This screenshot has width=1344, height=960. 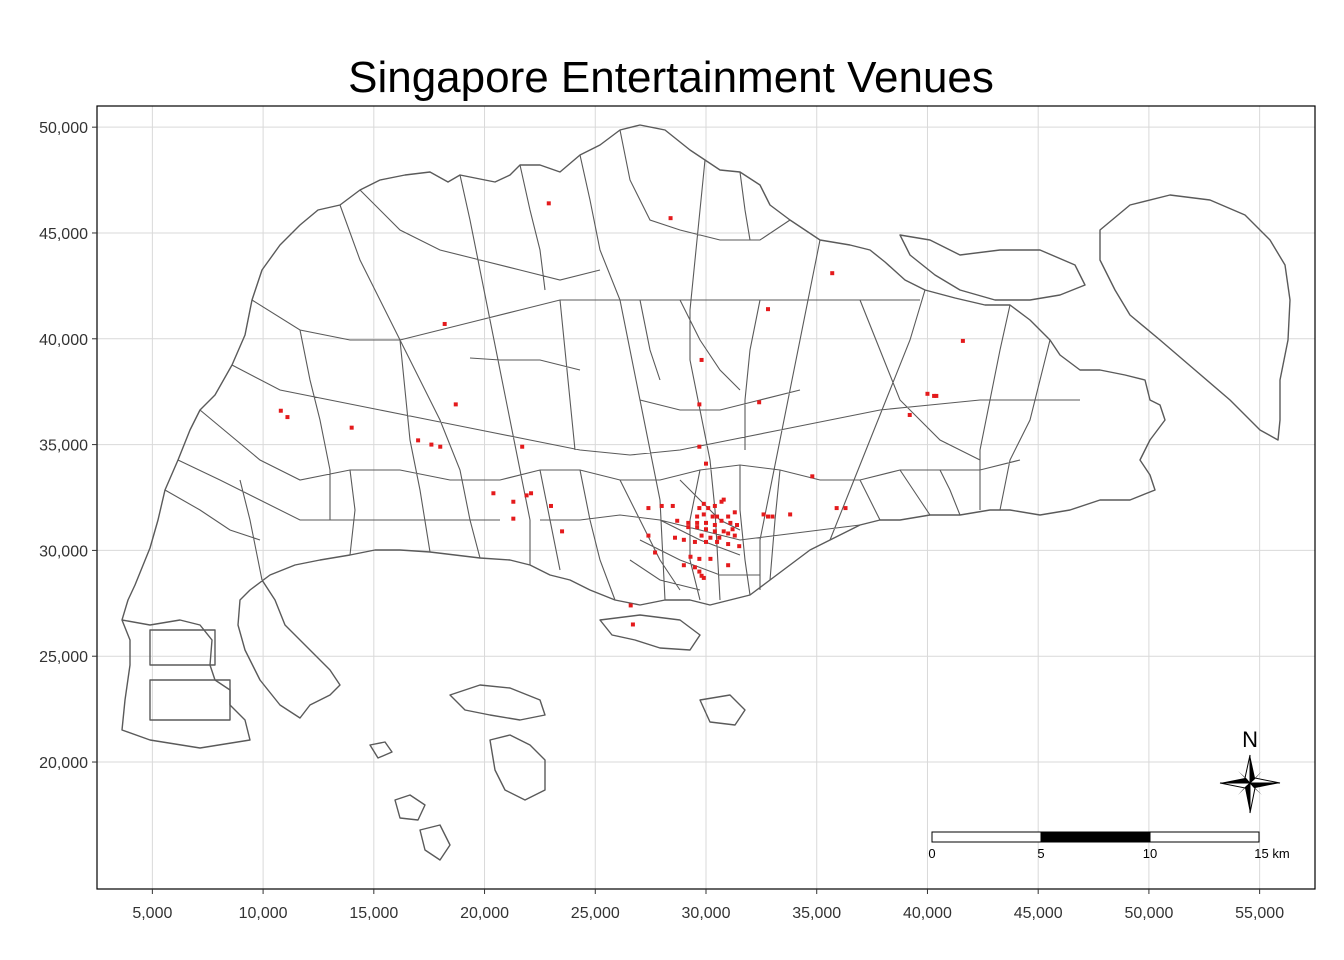 I want to click on x-tick-label: 35,000, so click(x=816, y=913).